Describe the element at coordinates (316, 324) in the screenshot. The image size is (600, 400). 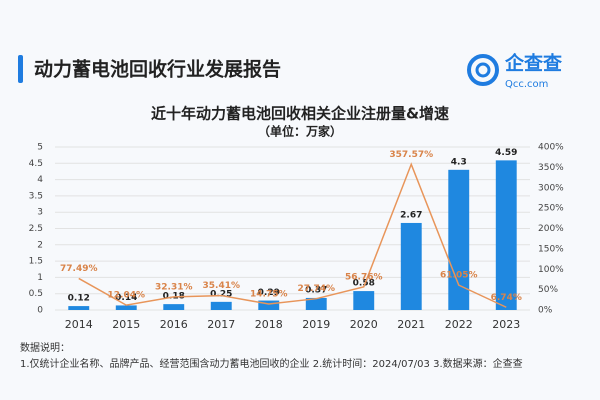
I see `x-tick-label: 2019` at that location.